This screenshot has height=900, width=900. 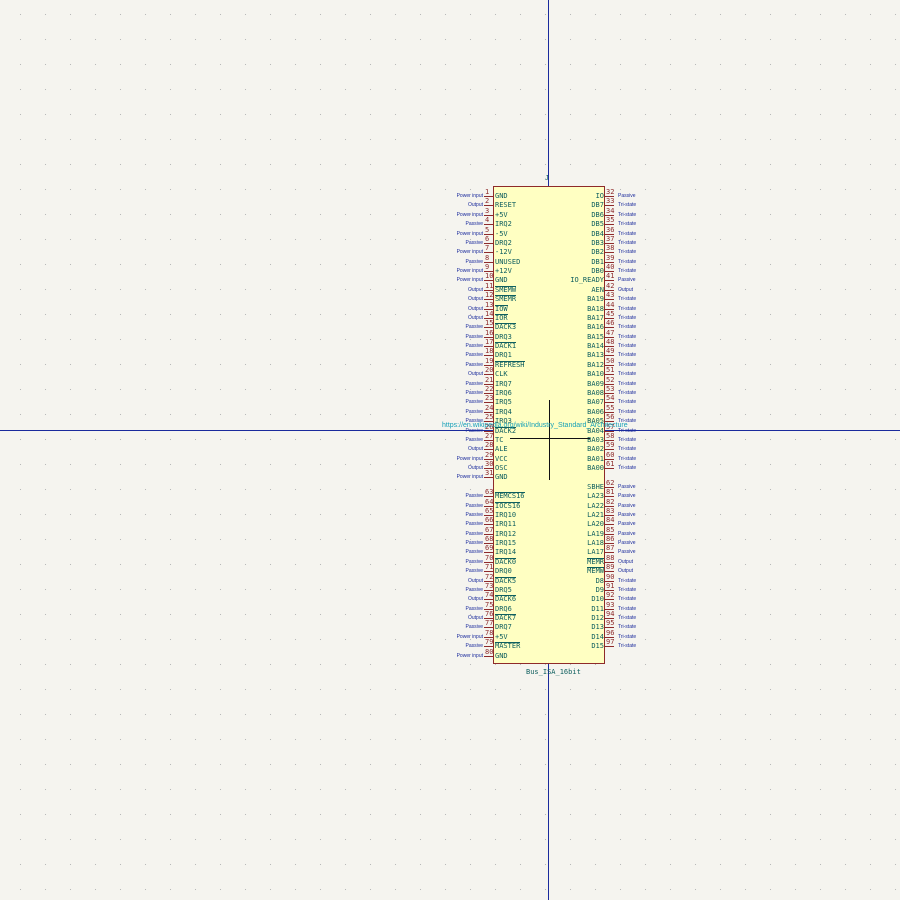 I want to click on pin-number: 2, so click(x=487, y=201).